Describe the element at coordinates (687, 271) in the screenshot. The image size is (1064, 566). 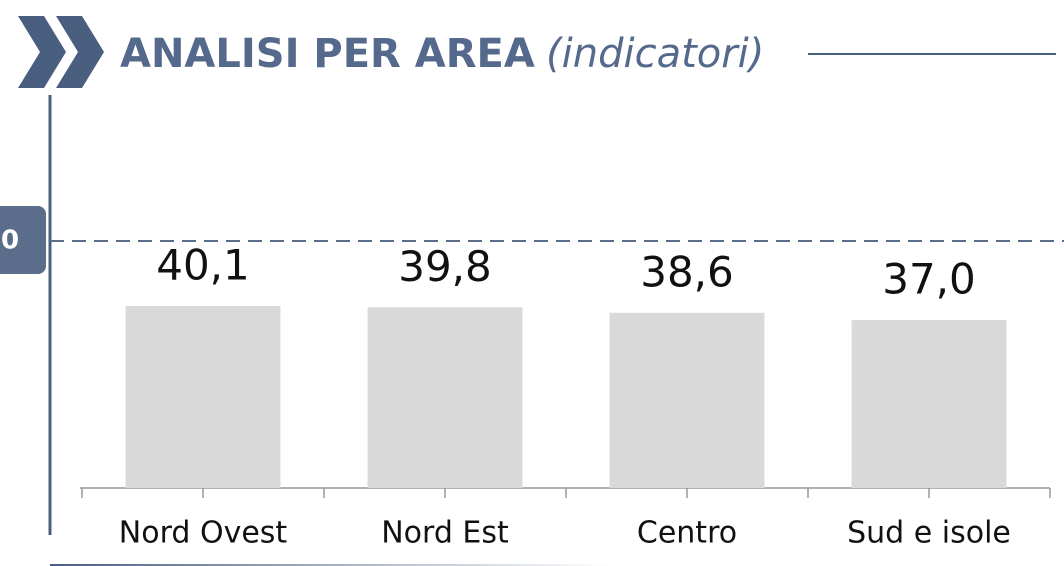
I see `value-label: 38,6` at that location.